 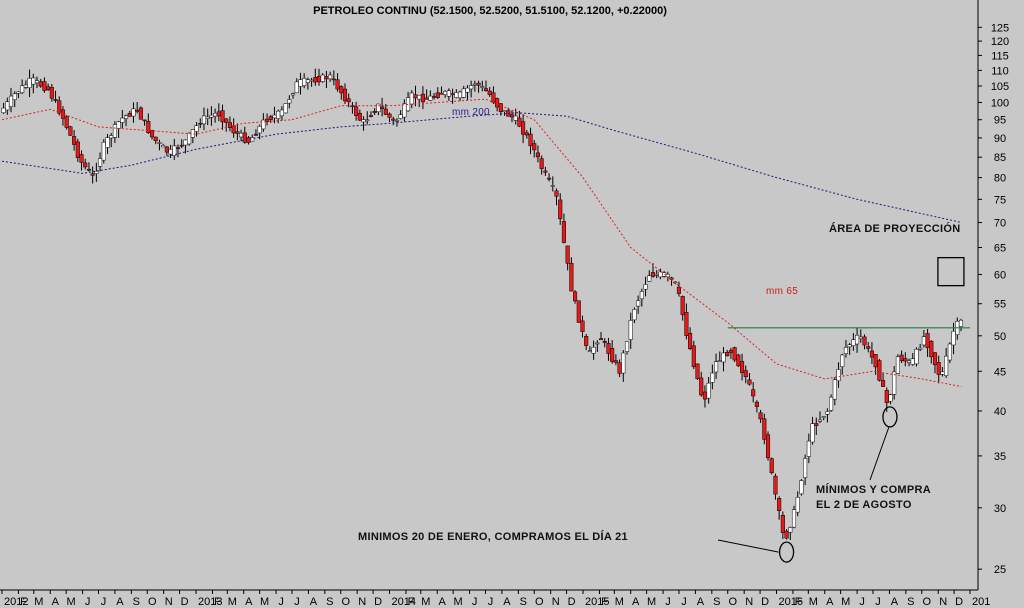 What do you see at coordinates (493, 536) in the screenshot?
I see `january-min-label: MINIMOS 20 DE ENERO, COMPRAMOS EL DÍA 21` at bounding box center [493, 536].